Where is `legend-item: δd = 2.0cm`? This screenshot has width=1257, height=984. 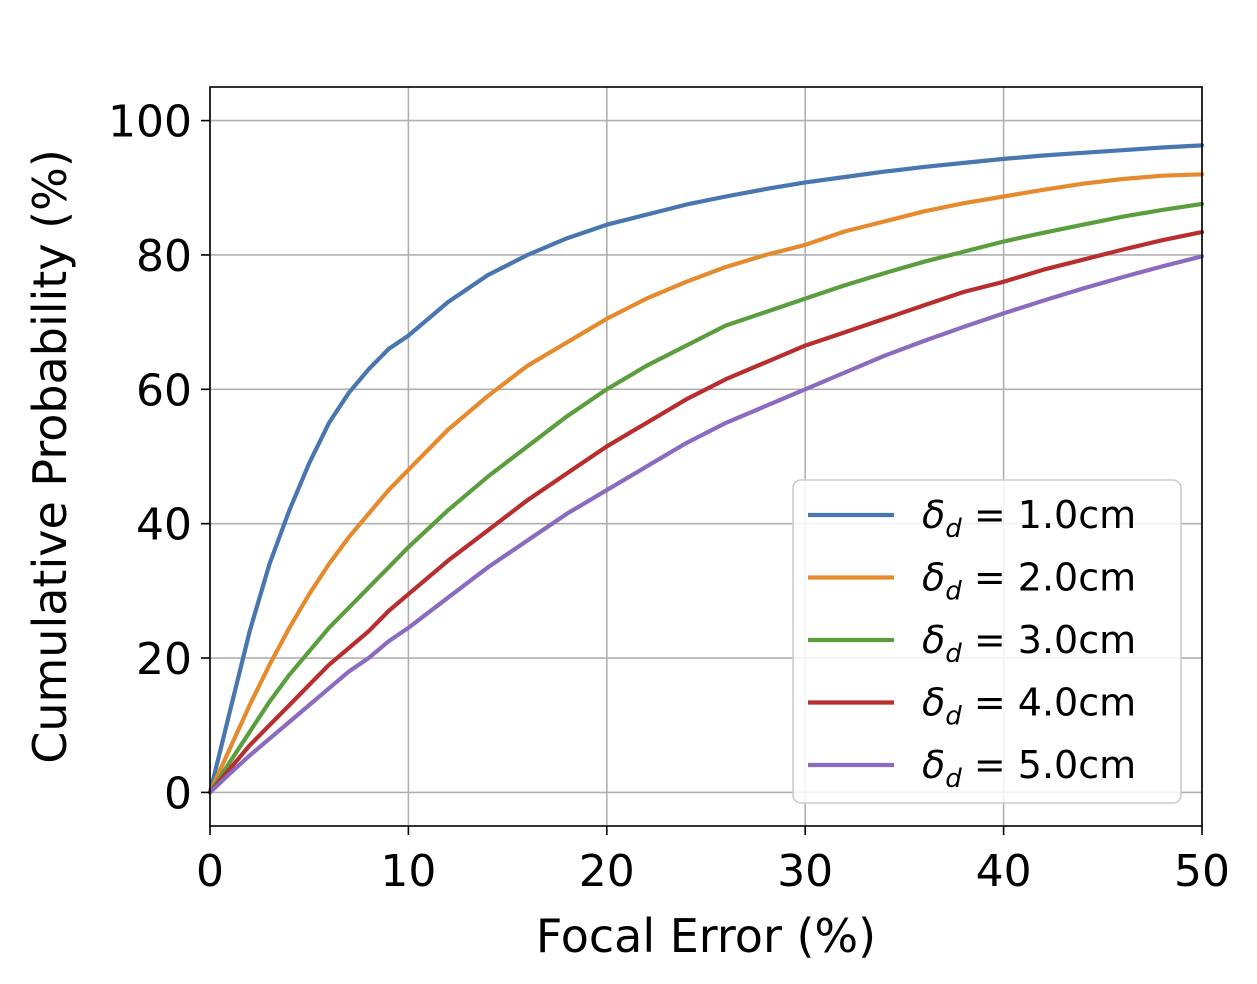 legend-item: δd = 2.0cm is located at coordinates (972, 581).